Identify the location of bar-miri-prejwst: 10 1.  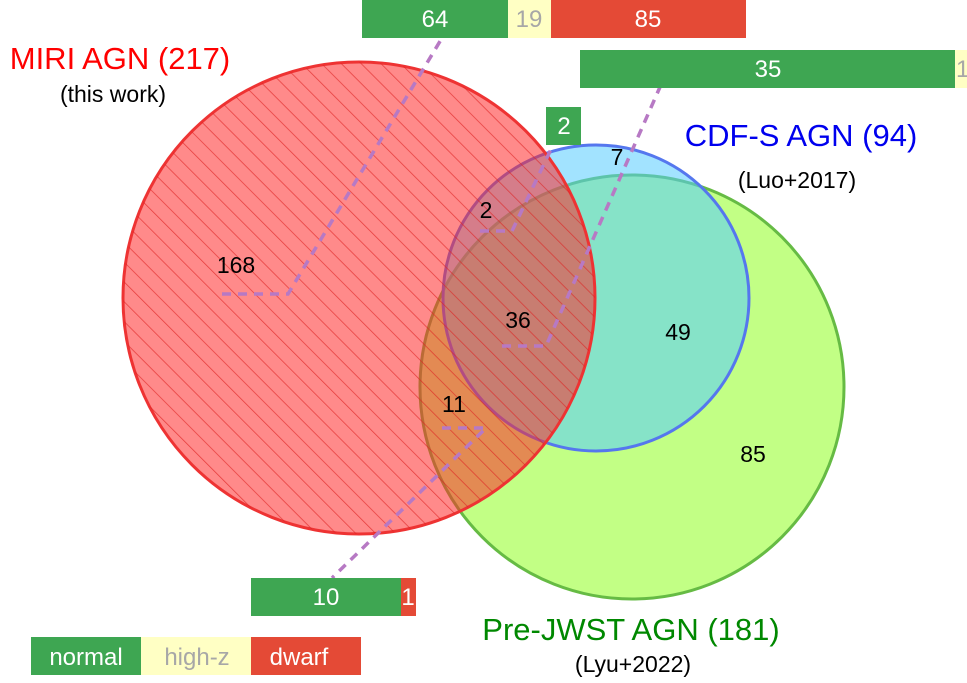
(333, 597).